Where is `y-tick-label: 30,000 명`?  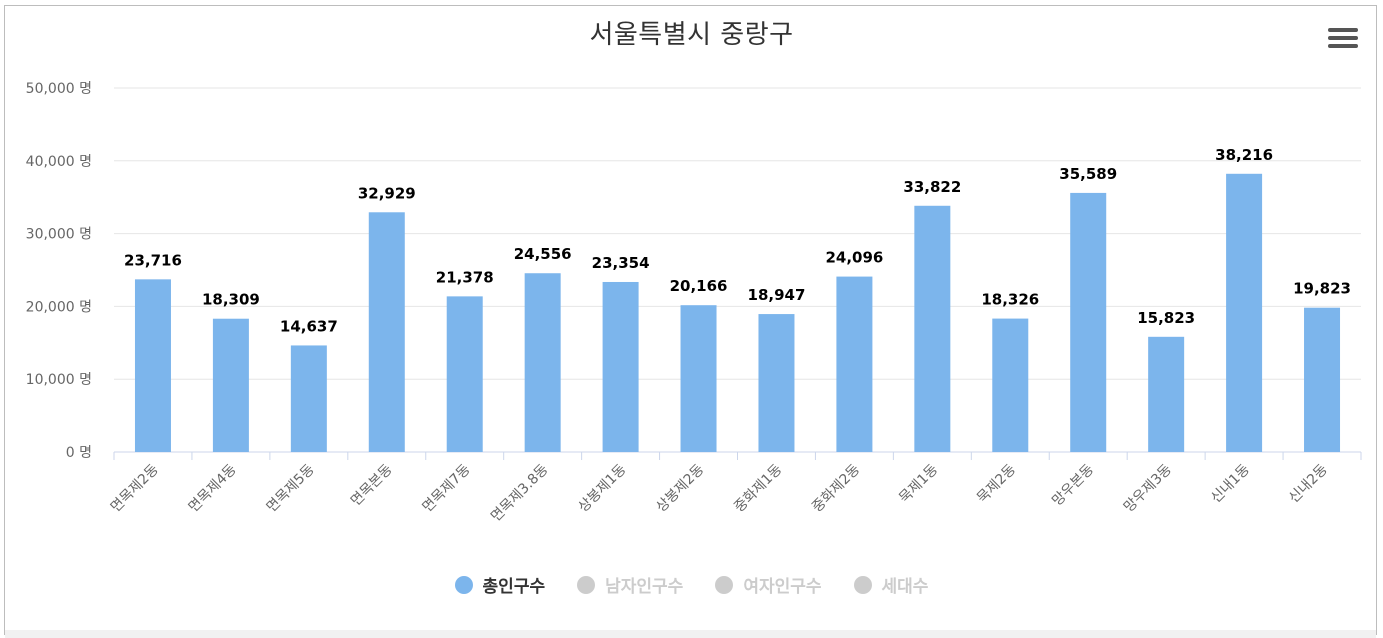
y-tick-label: 30,000 명 is located at coordinates (59, 235).